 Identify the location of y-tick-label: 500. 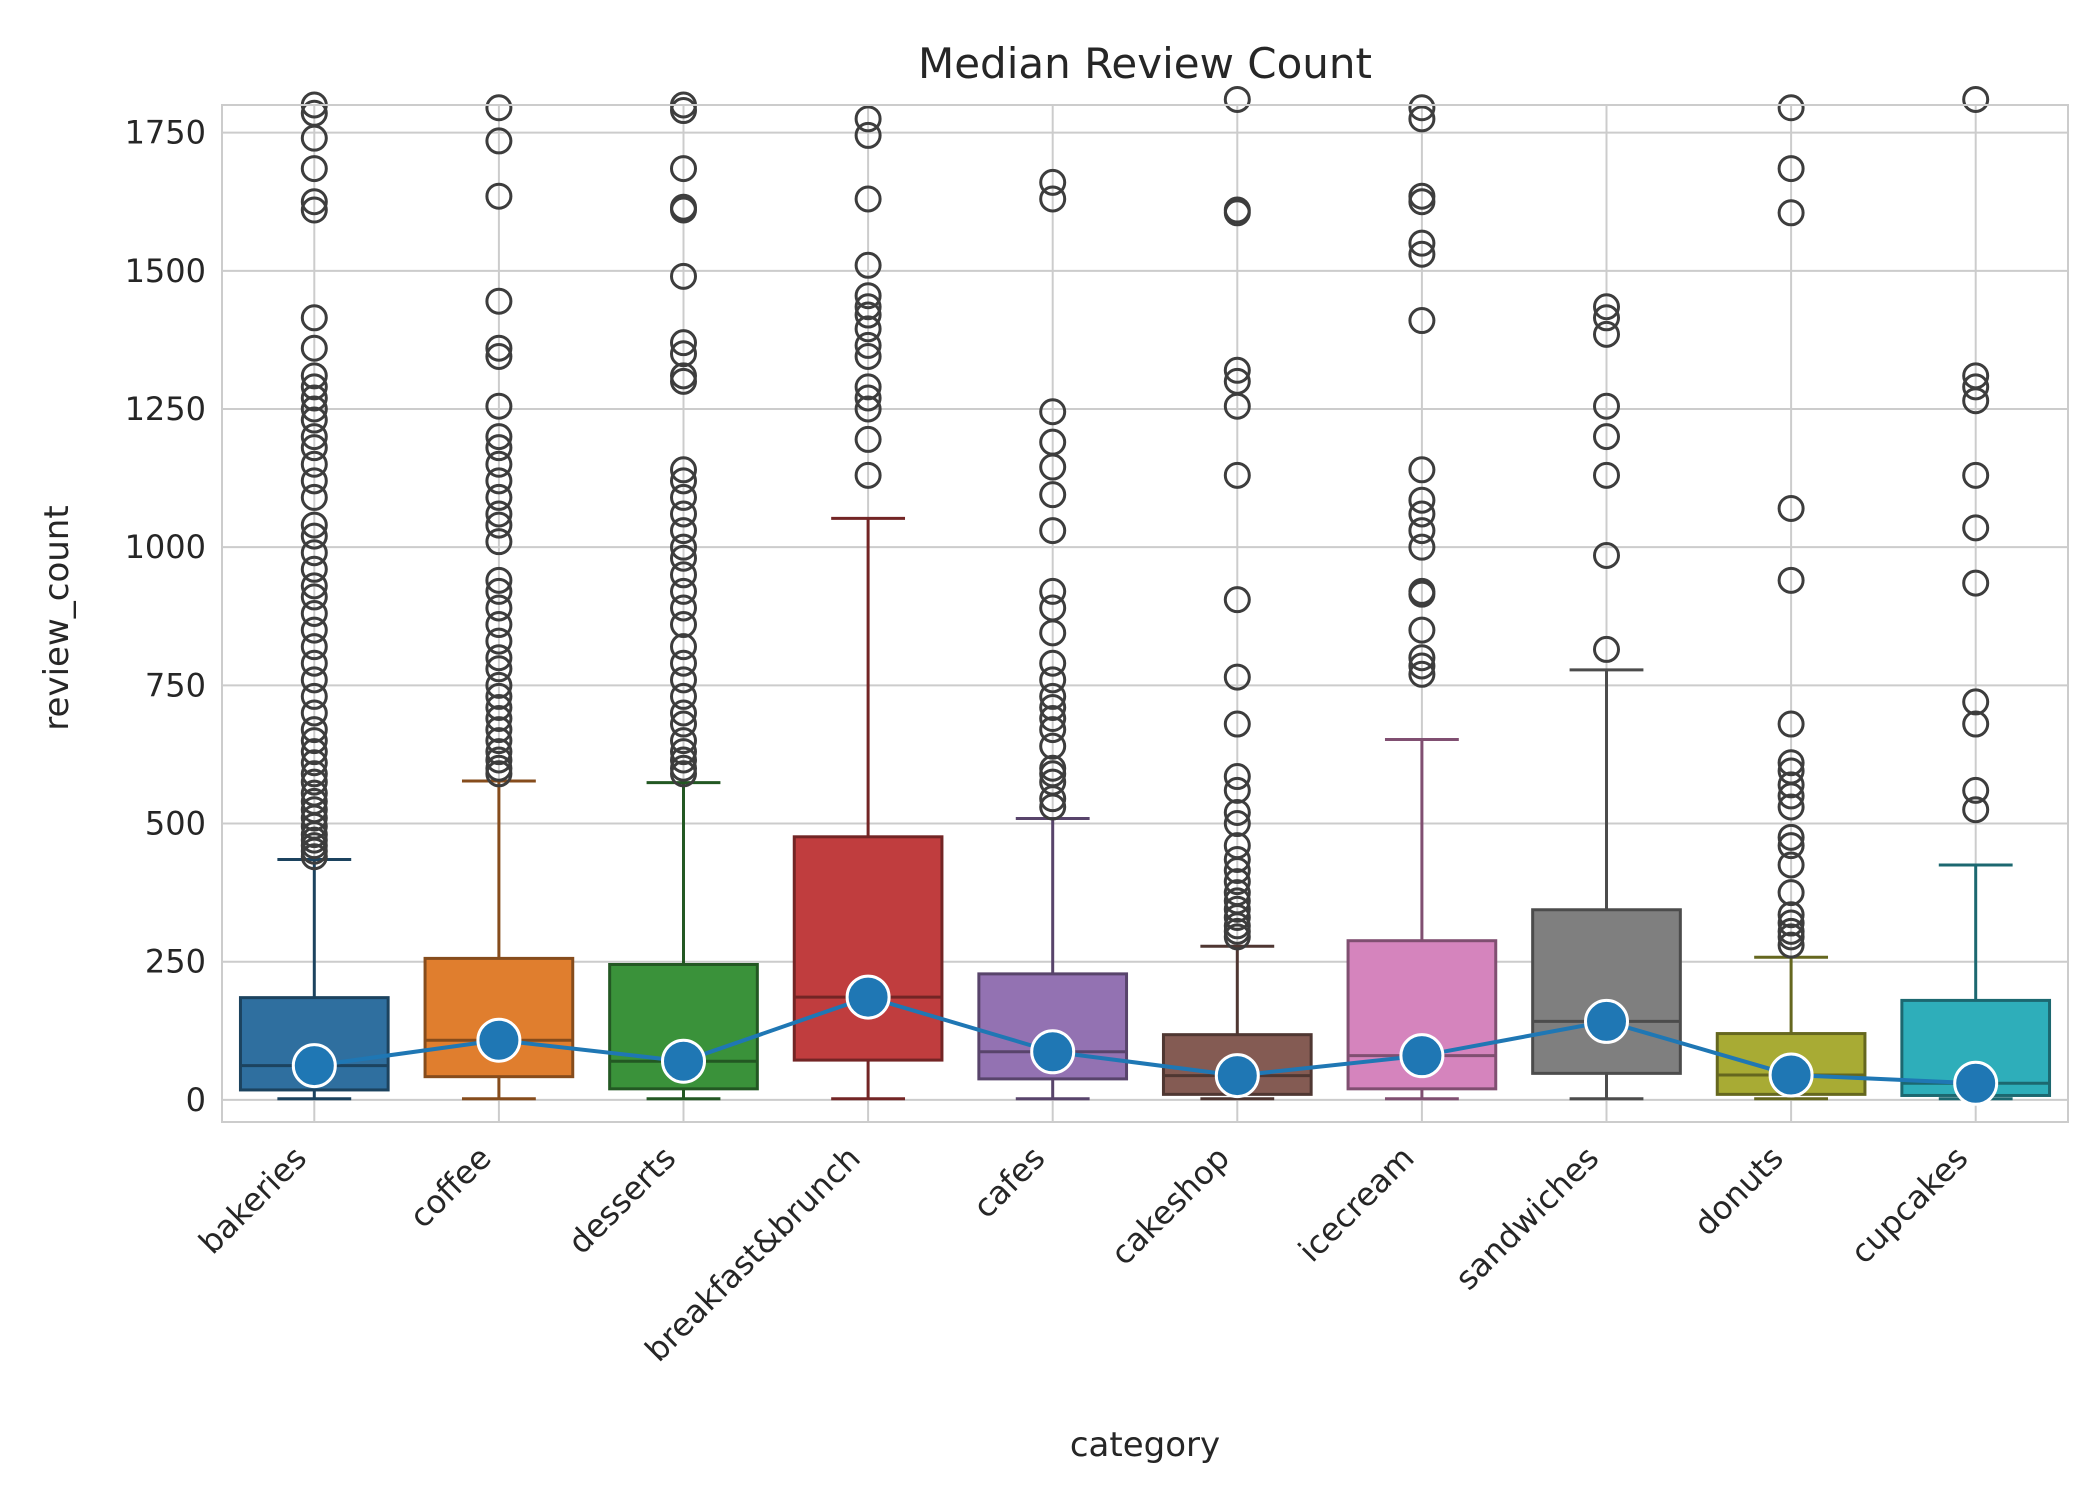
(175, 824).